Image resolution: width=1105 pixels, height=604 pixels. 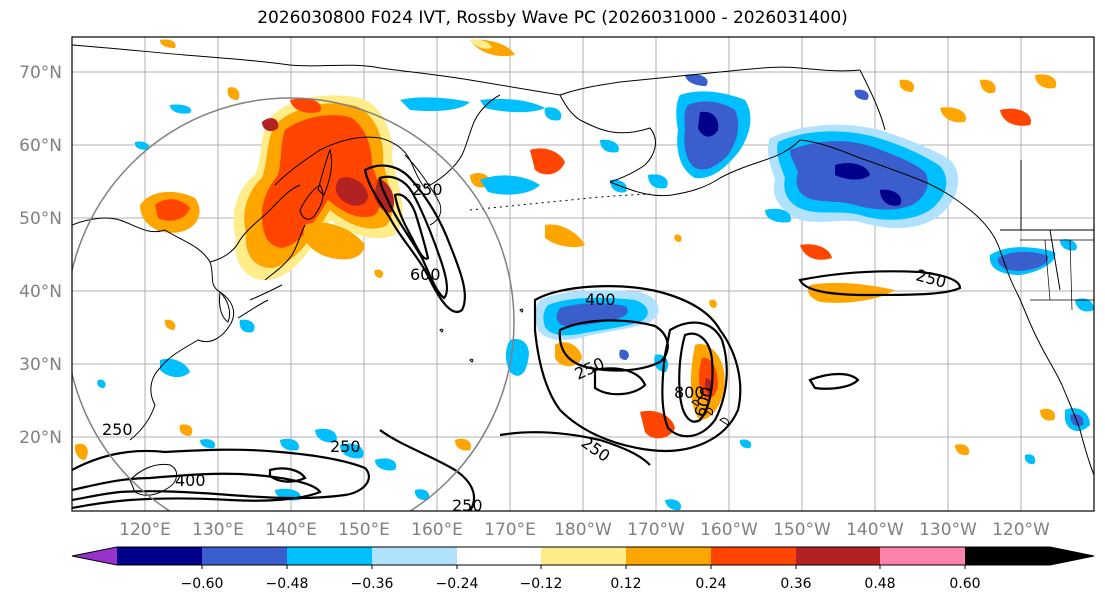 I want to click on colorbar-tick-label: 0.60, so click(x=964, y=584).